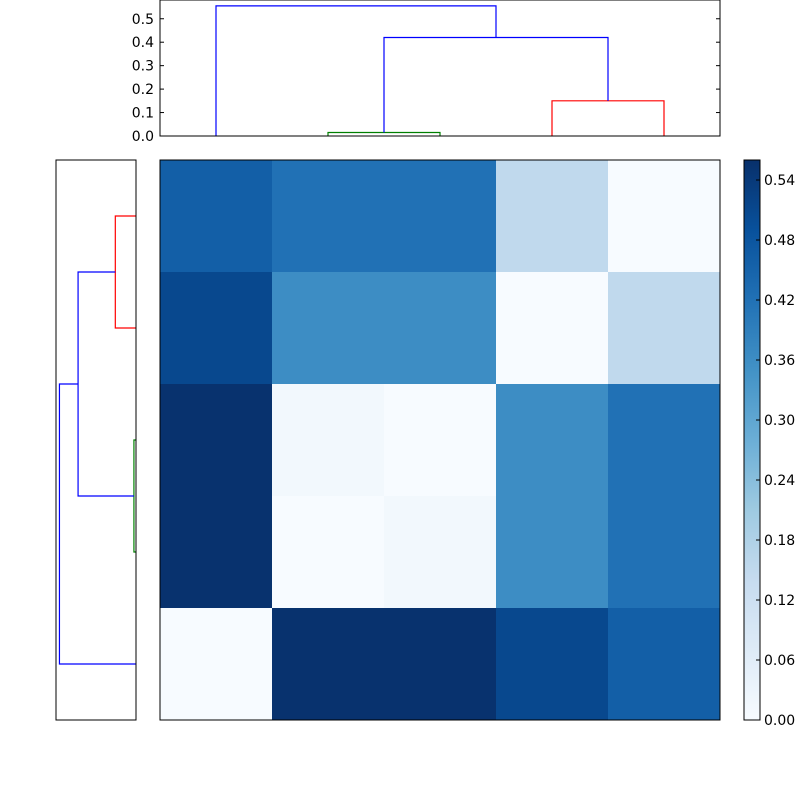 The image size is (800, 800). What do you see at coordinates (664, 440) in the screenshot?
I see `heatmap-cell-r2-c4` at bounding box center [664, 440].